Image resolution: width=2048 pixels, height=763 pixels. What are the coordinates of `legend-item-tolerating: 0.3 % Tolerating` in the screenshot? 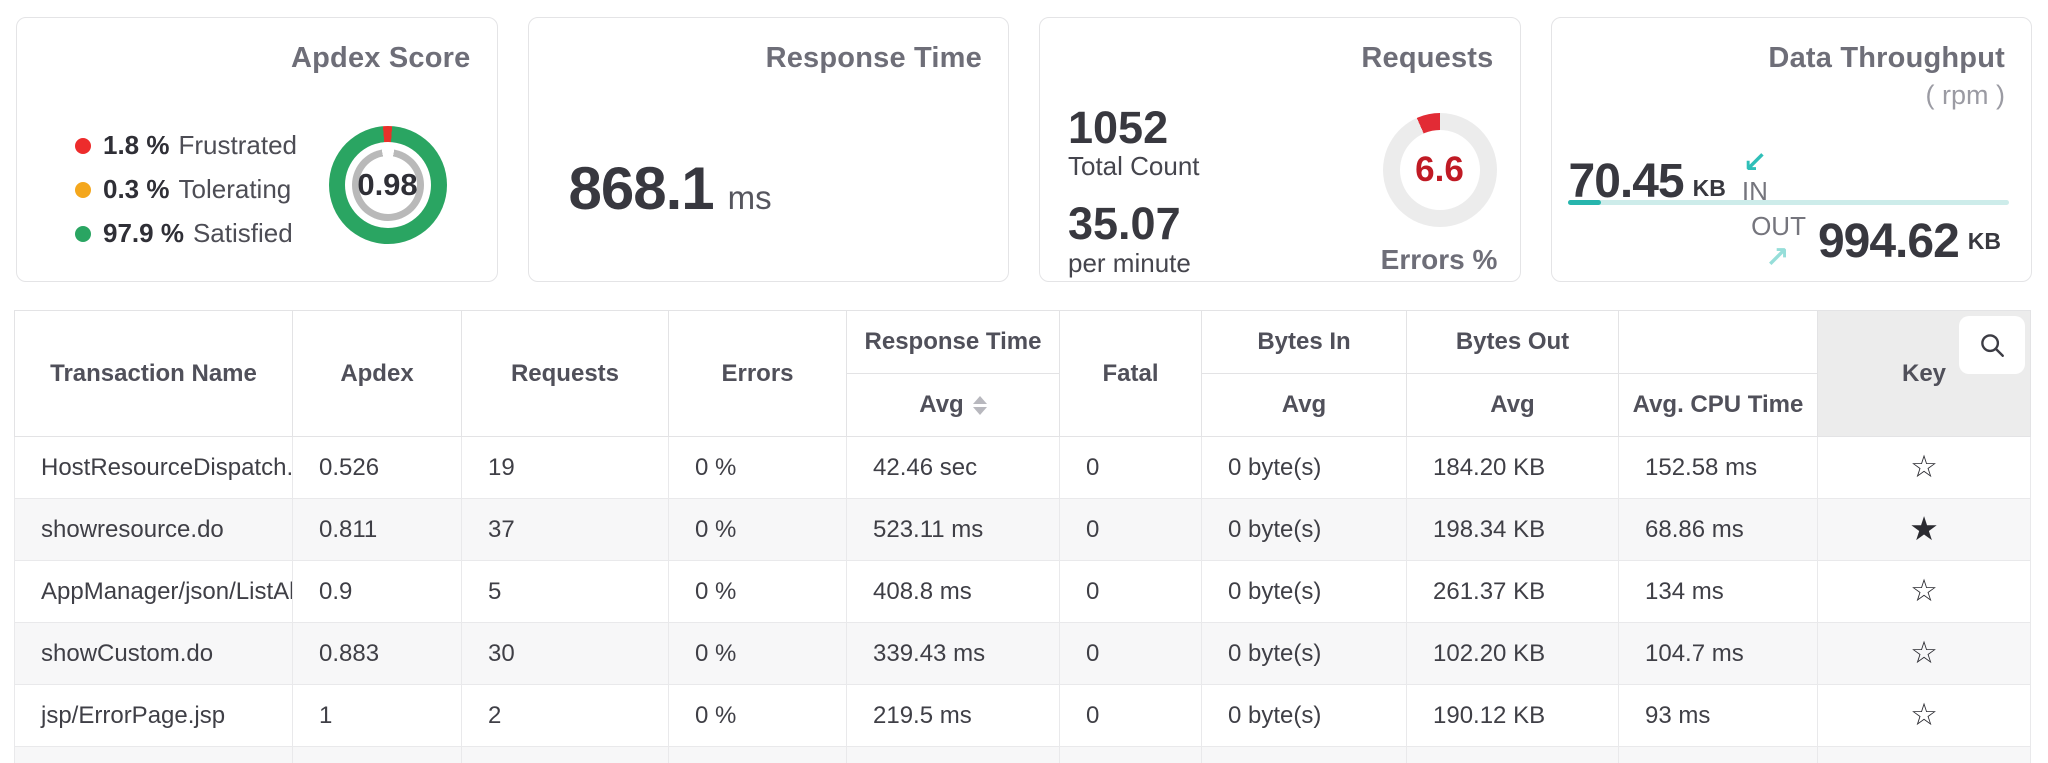 It's located at (186, 189).